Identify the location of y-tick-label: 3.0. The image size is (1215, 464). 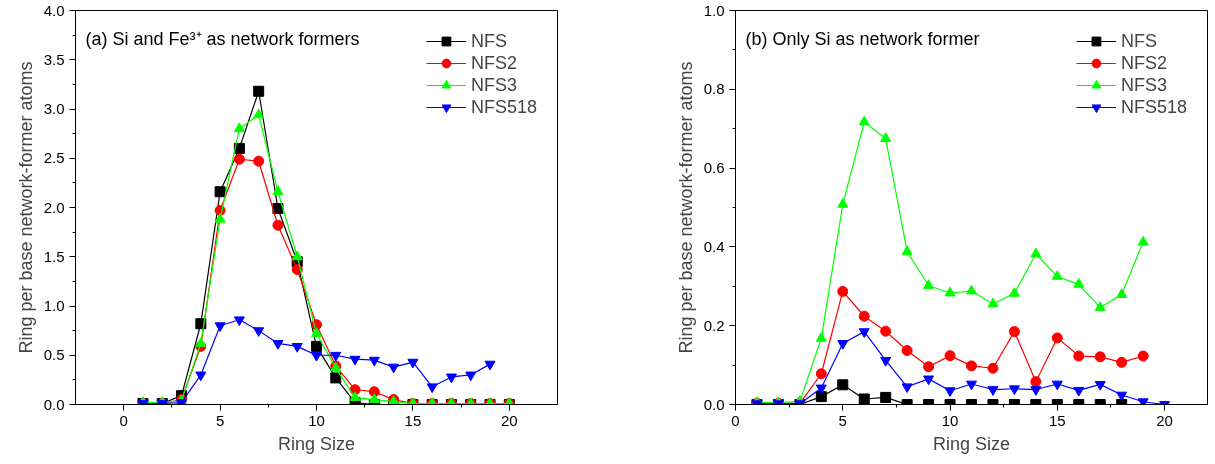
(54, 108).